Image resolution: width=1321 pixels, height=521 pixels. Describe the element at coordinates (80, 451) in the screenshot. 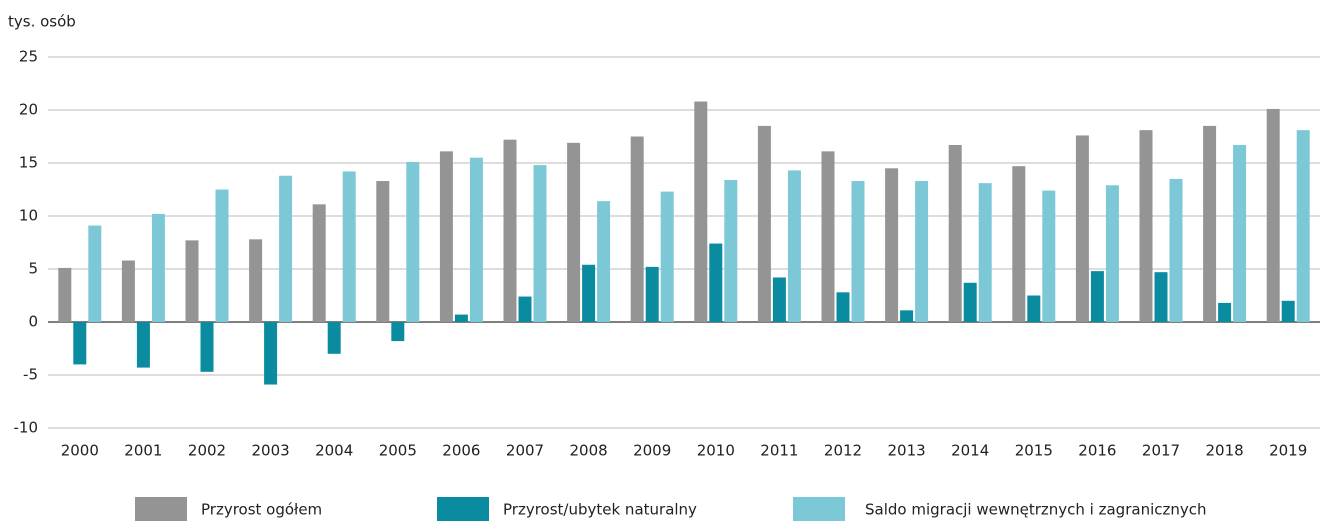

I see `x-tick-label: 2000` at that location.